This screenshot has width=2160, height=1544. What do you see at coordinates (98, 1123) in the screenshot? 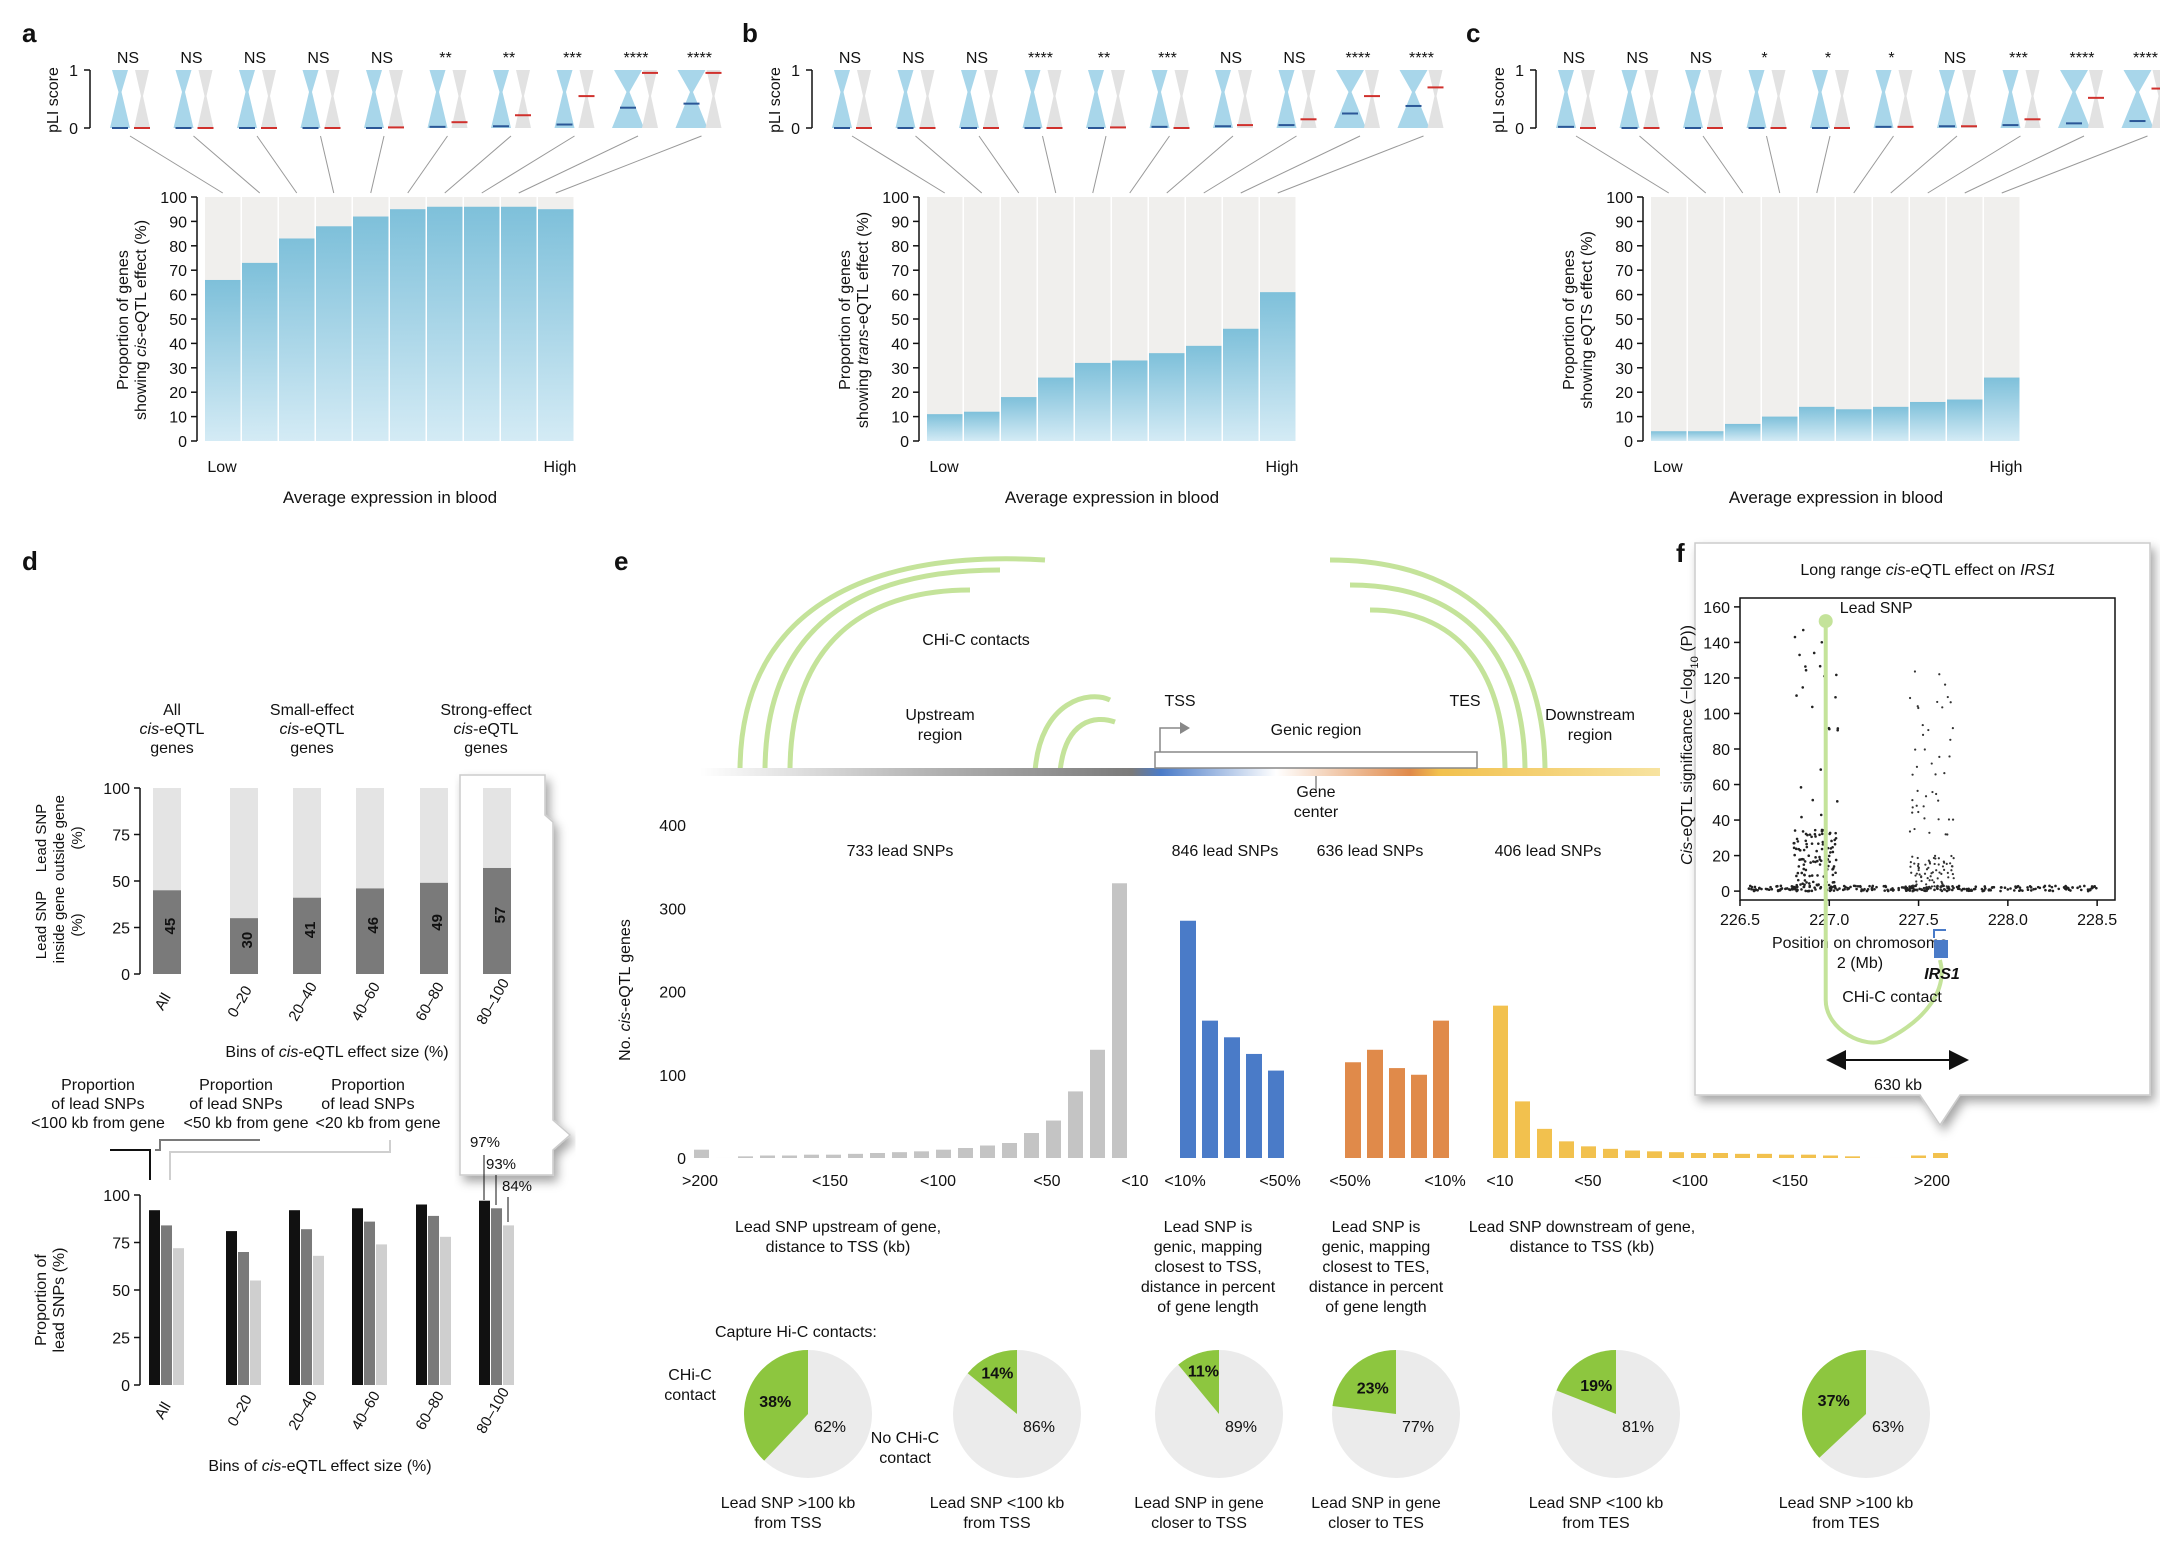
I see `legend-label: <100 kb from gene` at bounding box center [98, 1123].